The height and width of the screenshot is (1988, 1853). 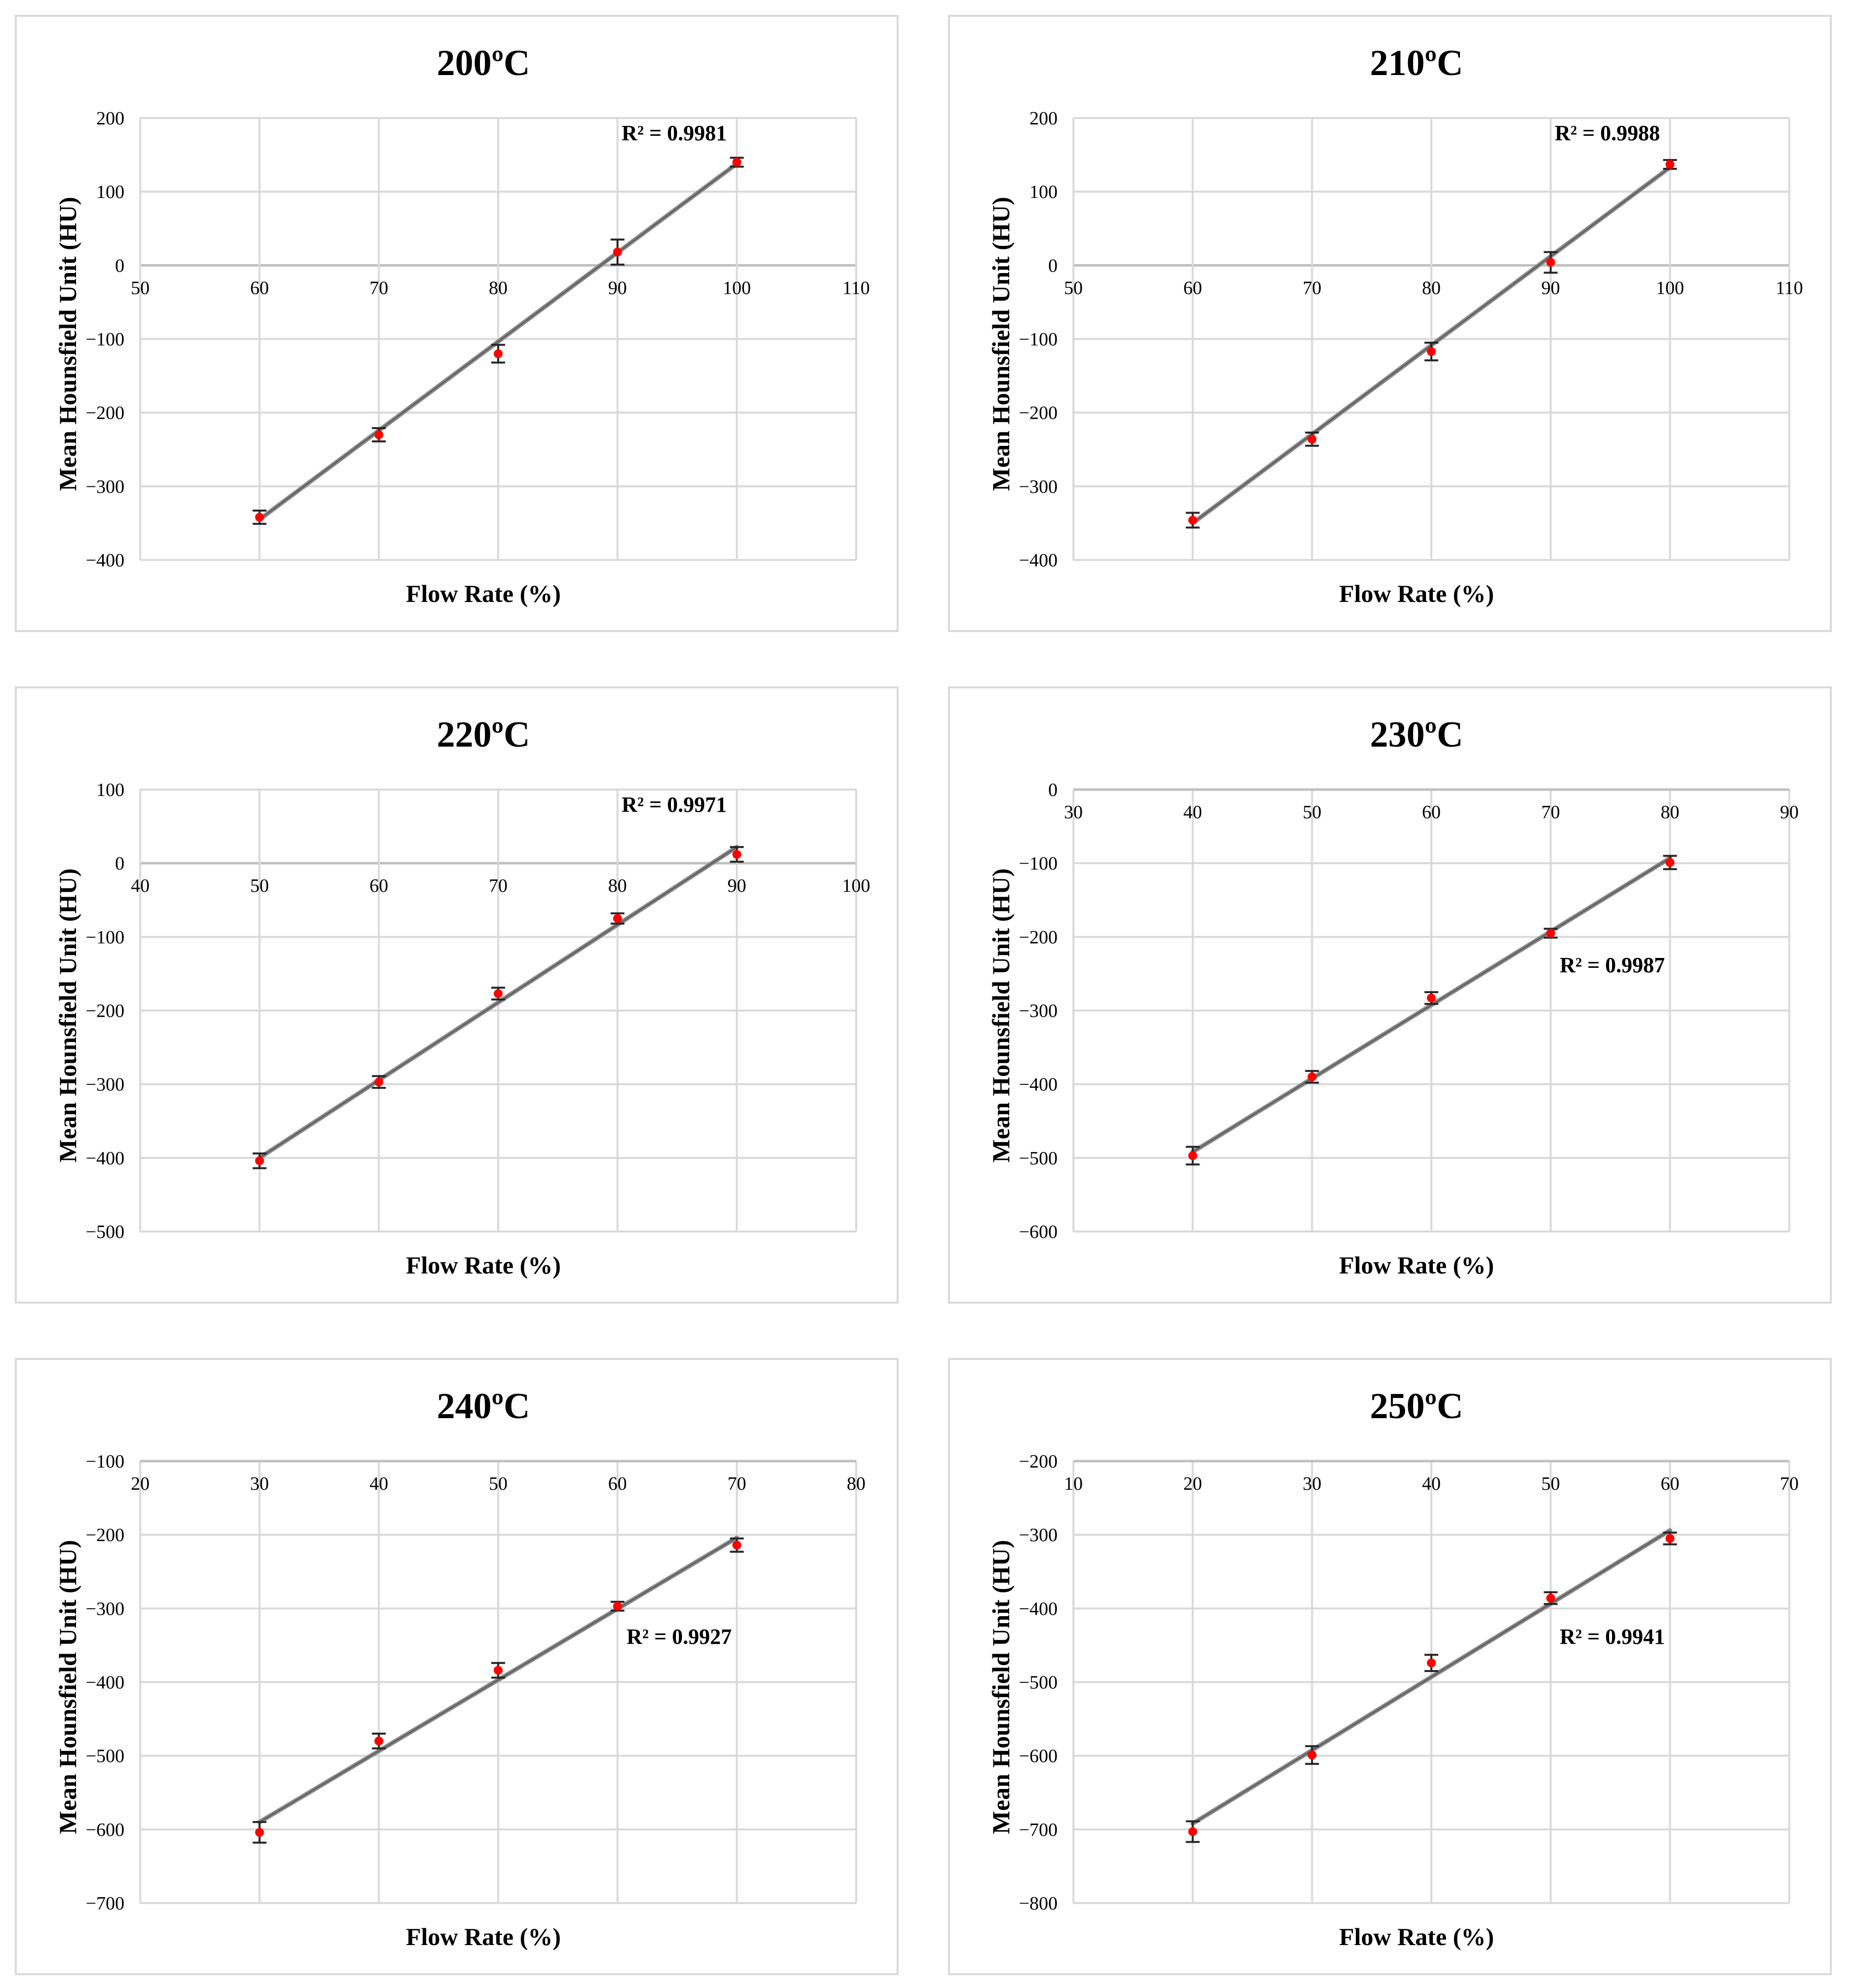 I want to click on r-squared-label: R² = 0.9987, so click(x=1612, y=965).